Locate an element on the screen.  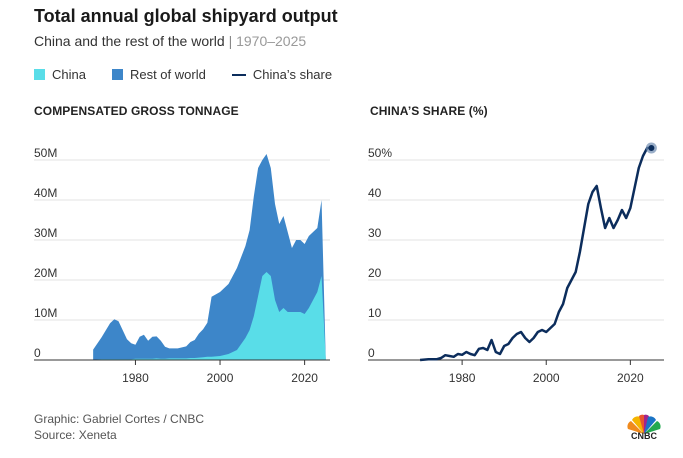
share-end-point is located at coordinates (651, 148).